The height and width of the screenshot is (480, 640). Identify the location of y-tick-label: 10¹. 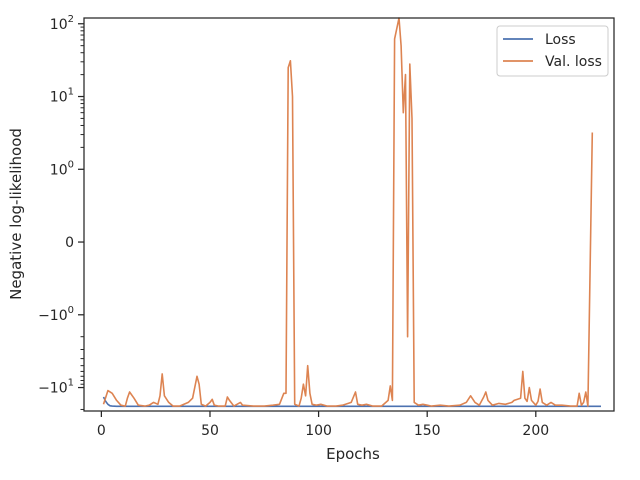
(62, 96).